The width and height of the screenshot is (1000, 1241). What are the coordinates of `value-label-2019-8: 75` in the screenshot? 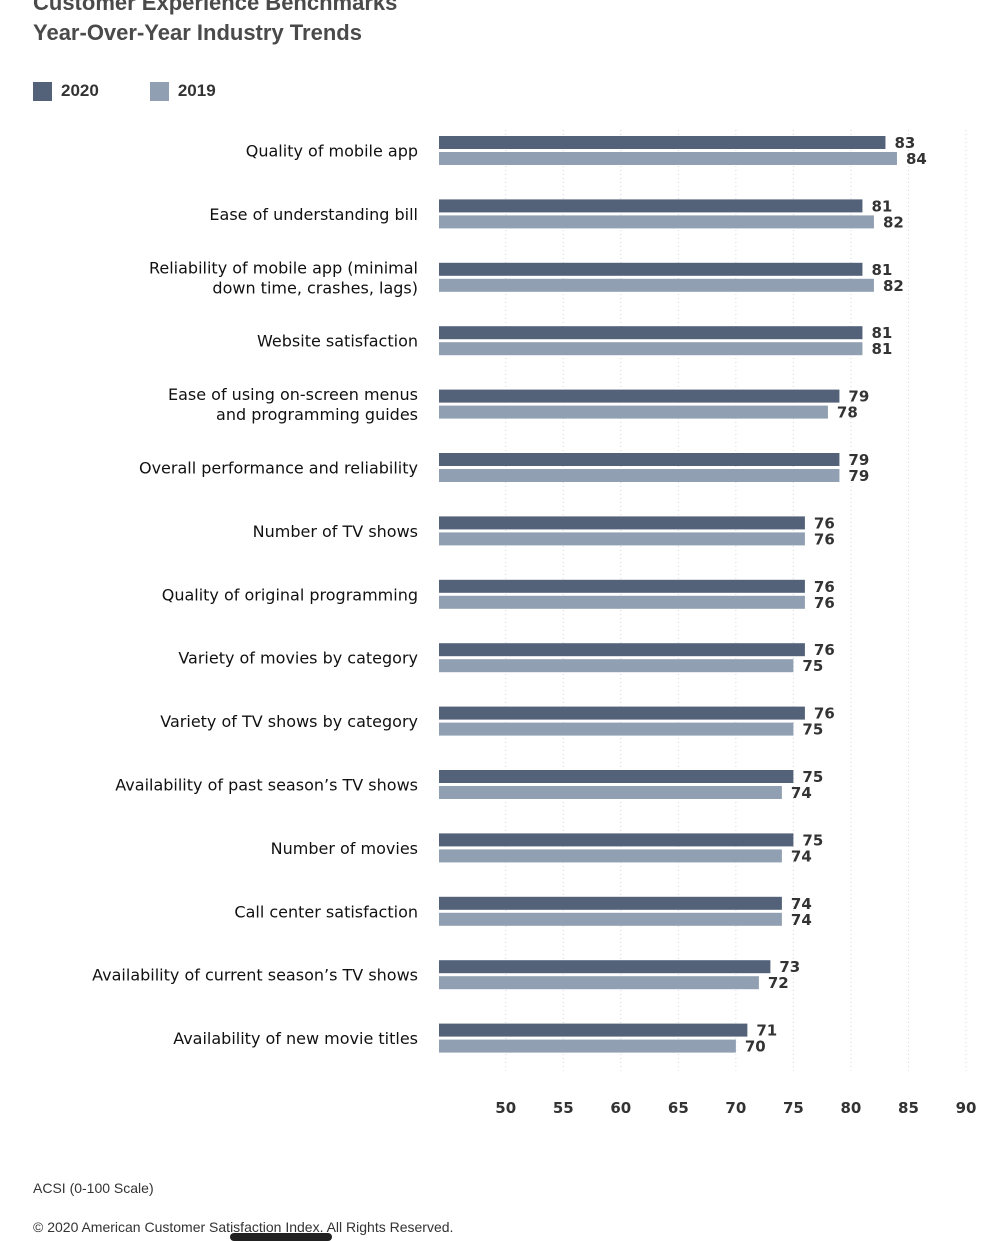 It's located at (812, 666).